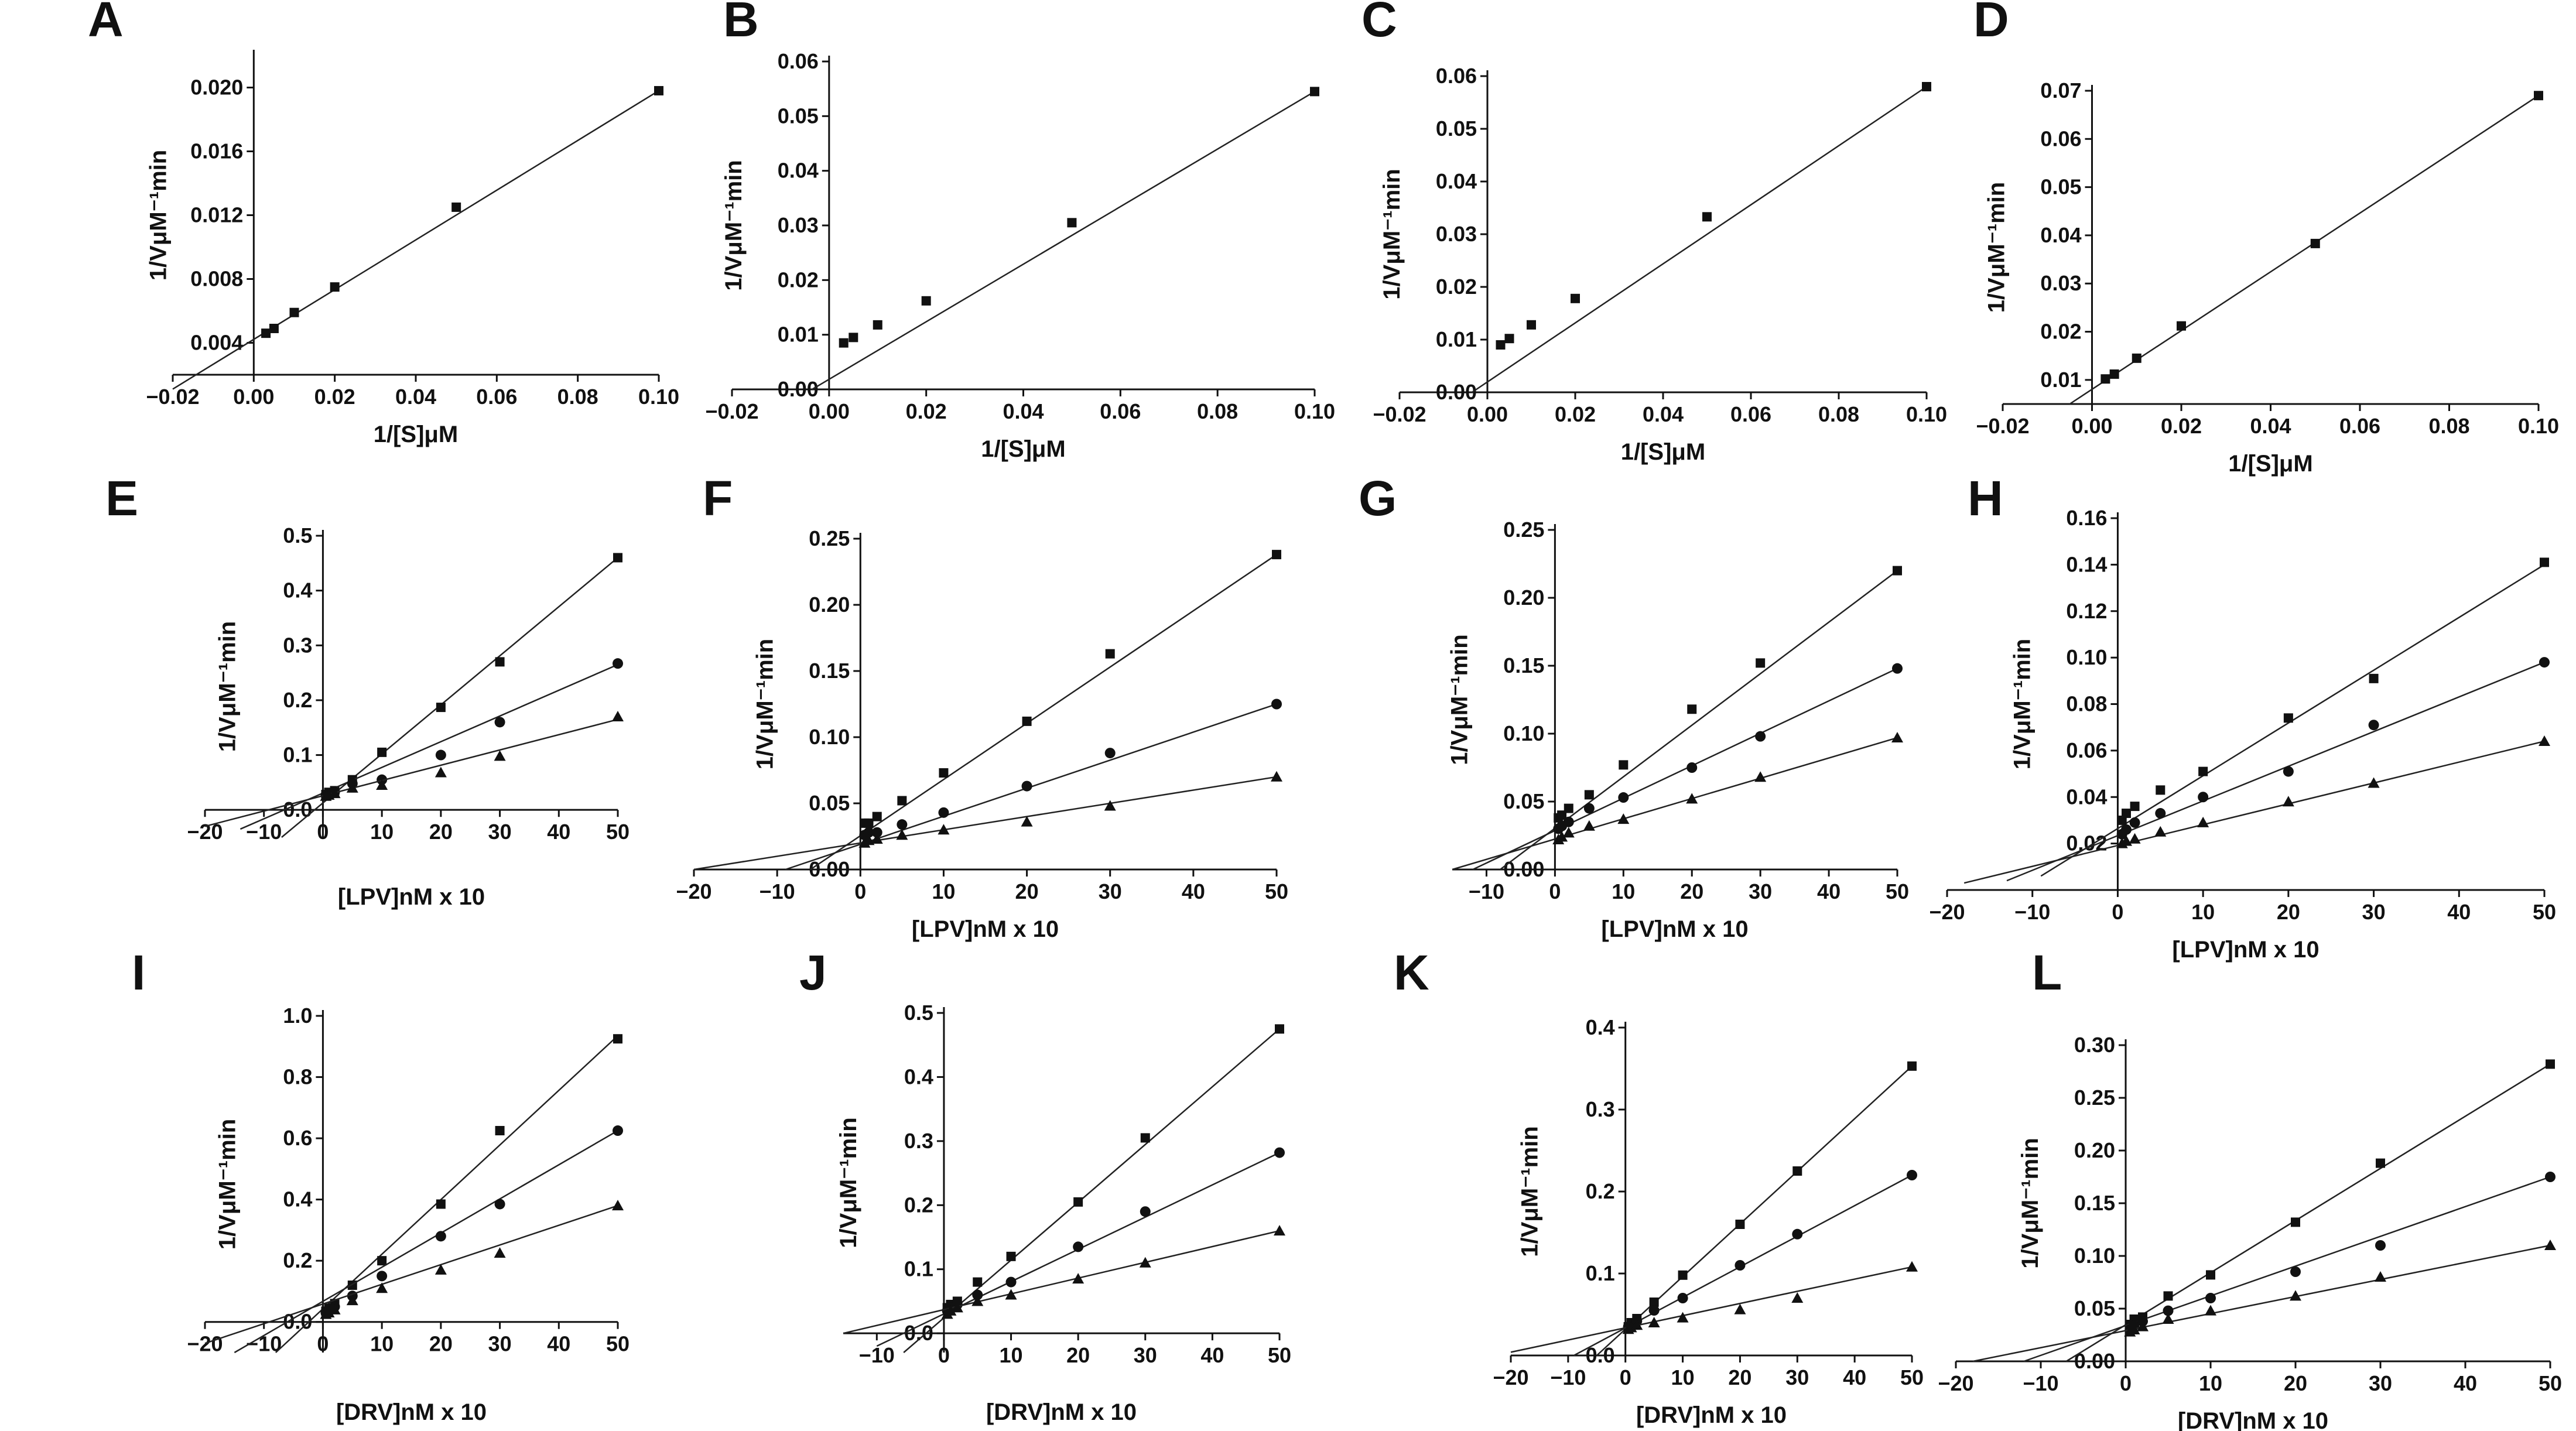  I want to click on x-axis-title: [LPV]nM x 10, so click(1674, 929).